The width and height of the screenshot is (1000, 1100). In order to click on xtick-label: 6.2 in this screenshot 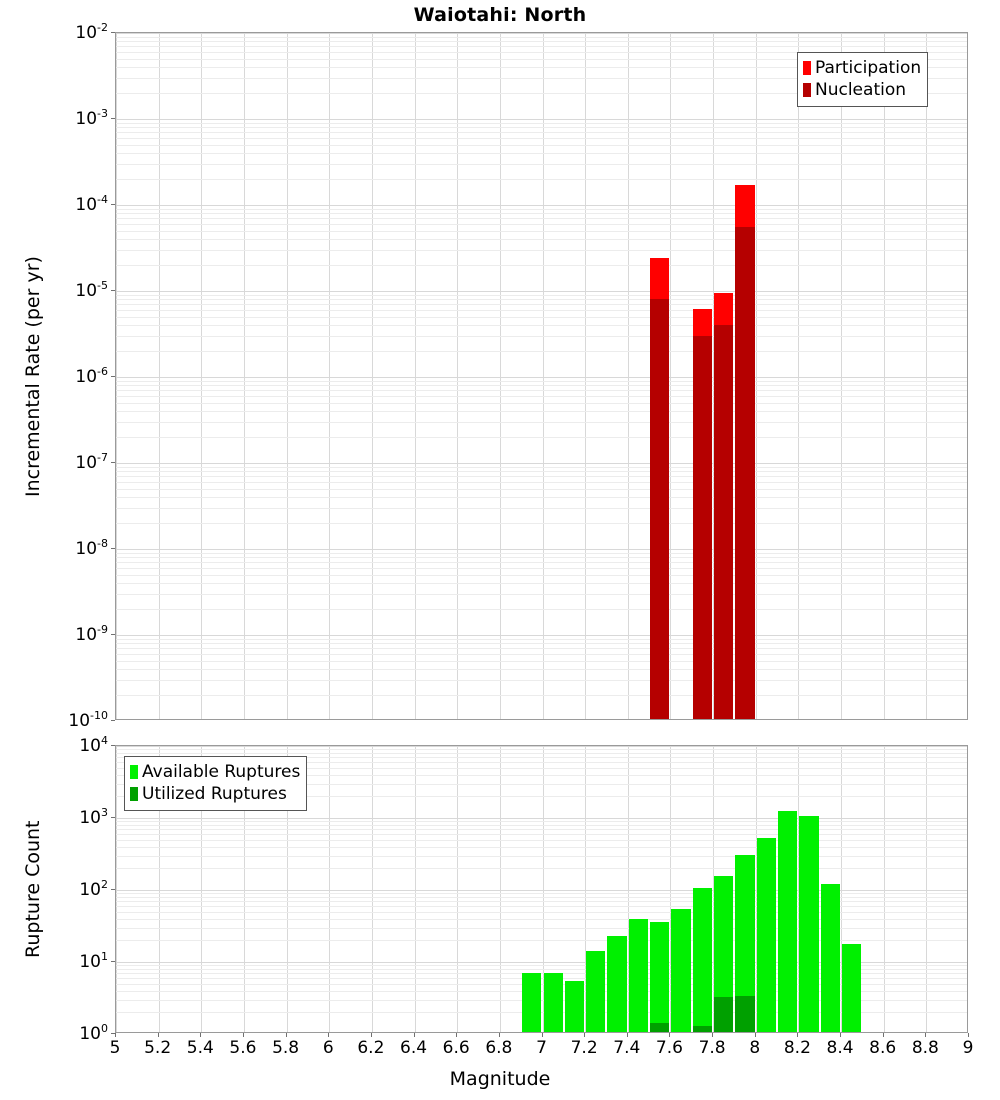, I will do `click(371, 1048)`.